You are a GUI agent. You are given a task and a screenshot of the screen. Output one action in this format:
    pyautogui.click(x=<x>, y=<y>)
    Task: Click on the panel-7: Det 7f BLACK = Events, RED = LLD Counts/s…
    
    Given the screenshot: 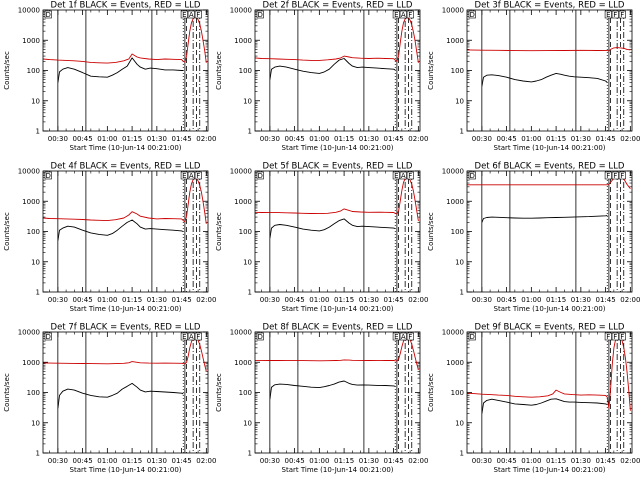 What is the action you would take?
    pyautogui.click(x=109, y=399)
    